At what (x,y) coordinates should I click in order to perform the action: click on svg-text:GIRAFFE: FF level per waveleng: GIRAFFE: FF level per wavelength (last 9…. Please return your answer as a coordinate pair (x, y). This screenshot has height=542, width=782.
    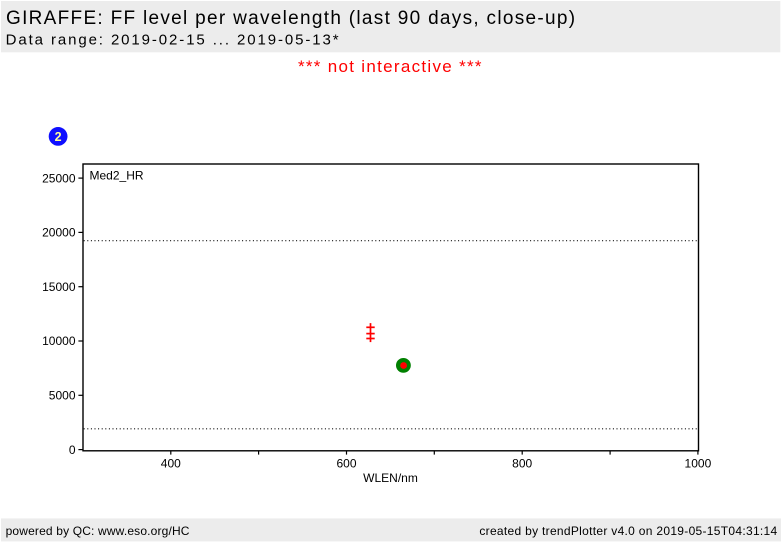
    Looking at the image, I should click on (291, 18).